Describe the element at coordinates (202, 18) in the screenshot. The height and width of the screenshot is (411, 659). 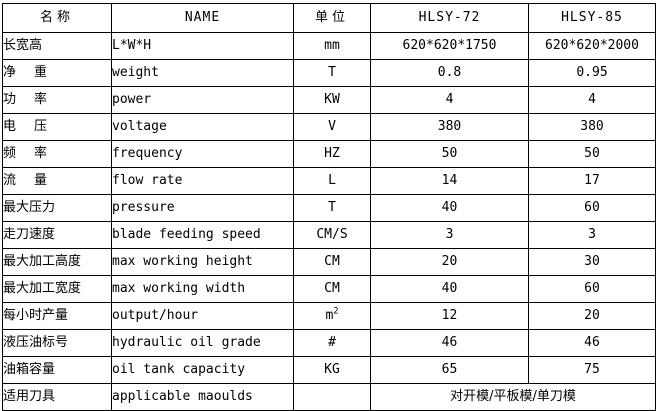
I see `column-header-ename: NAME` at that location.